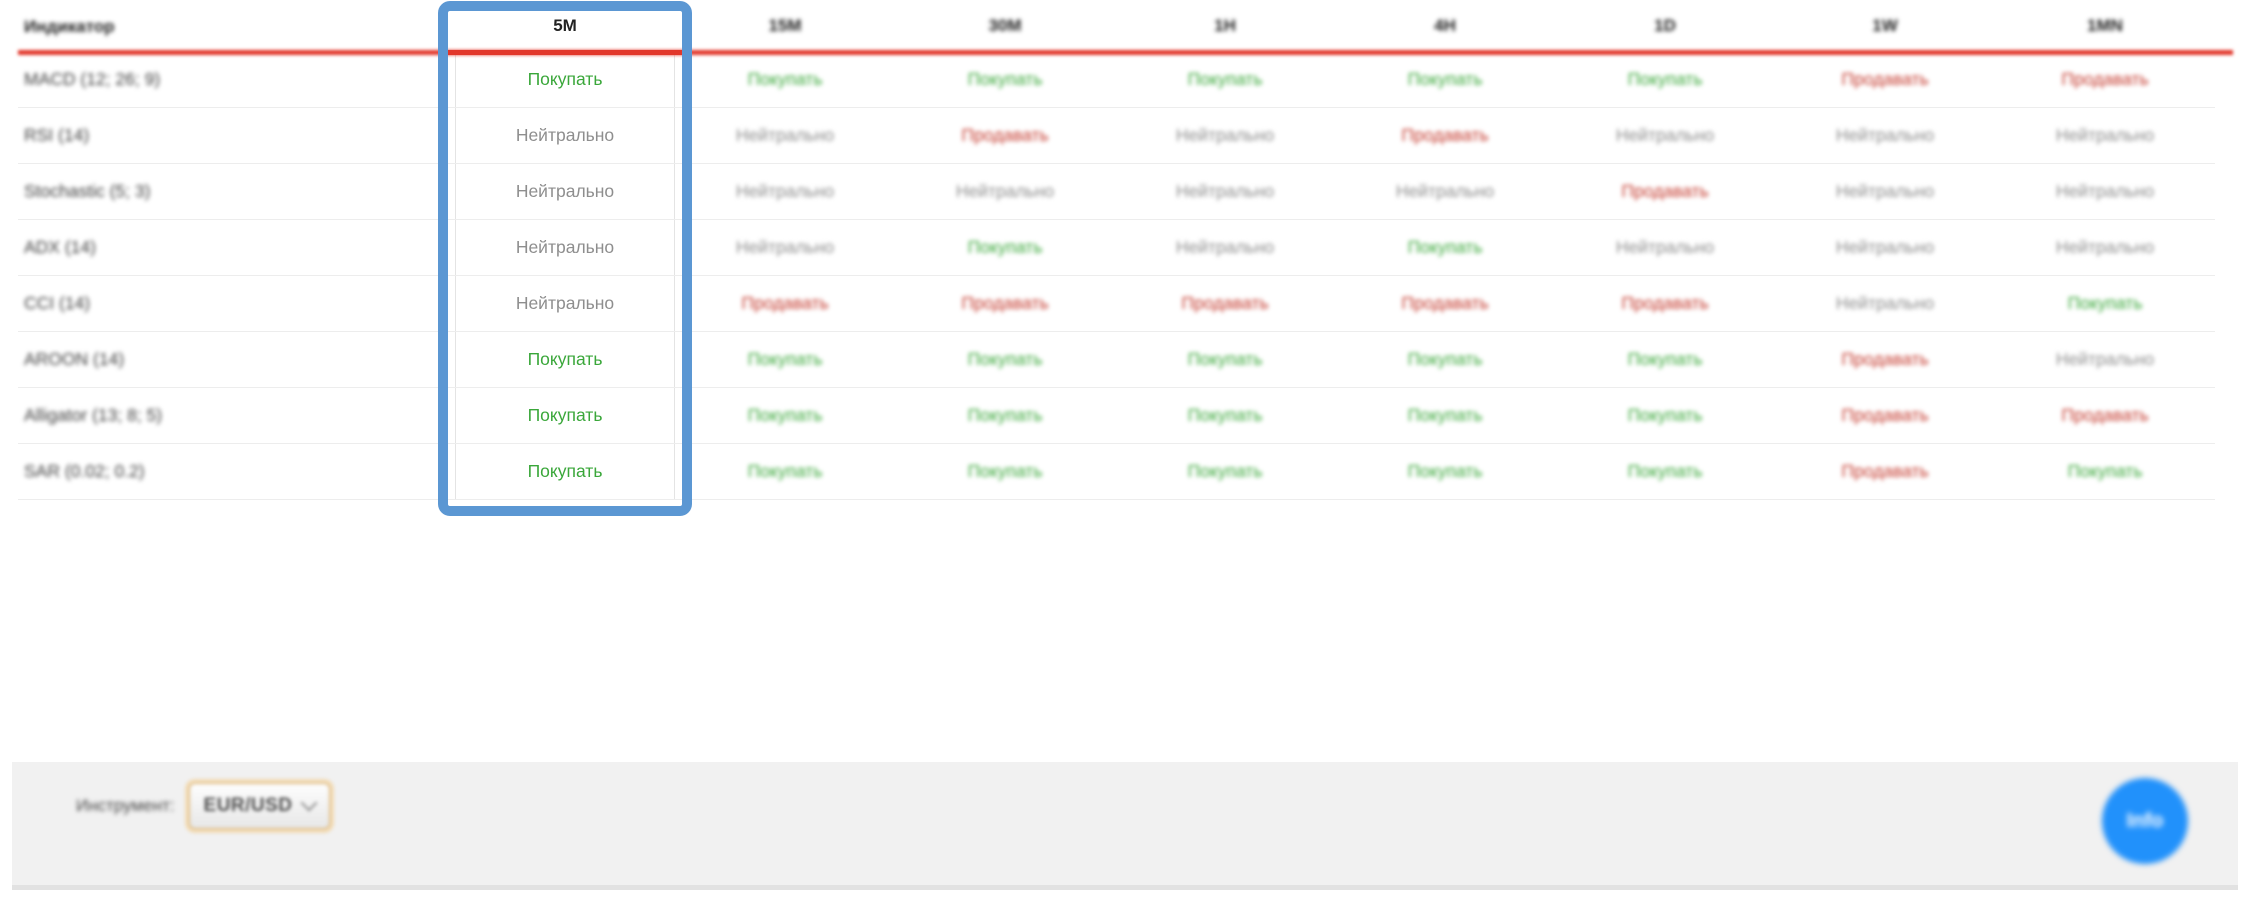 The height and width of the screenshot is (900, 2250). What do you see at coordinates (1005, 26) in the screenshot?
I see `column-header-30M: 30M` at bounding box center [1005, 26].